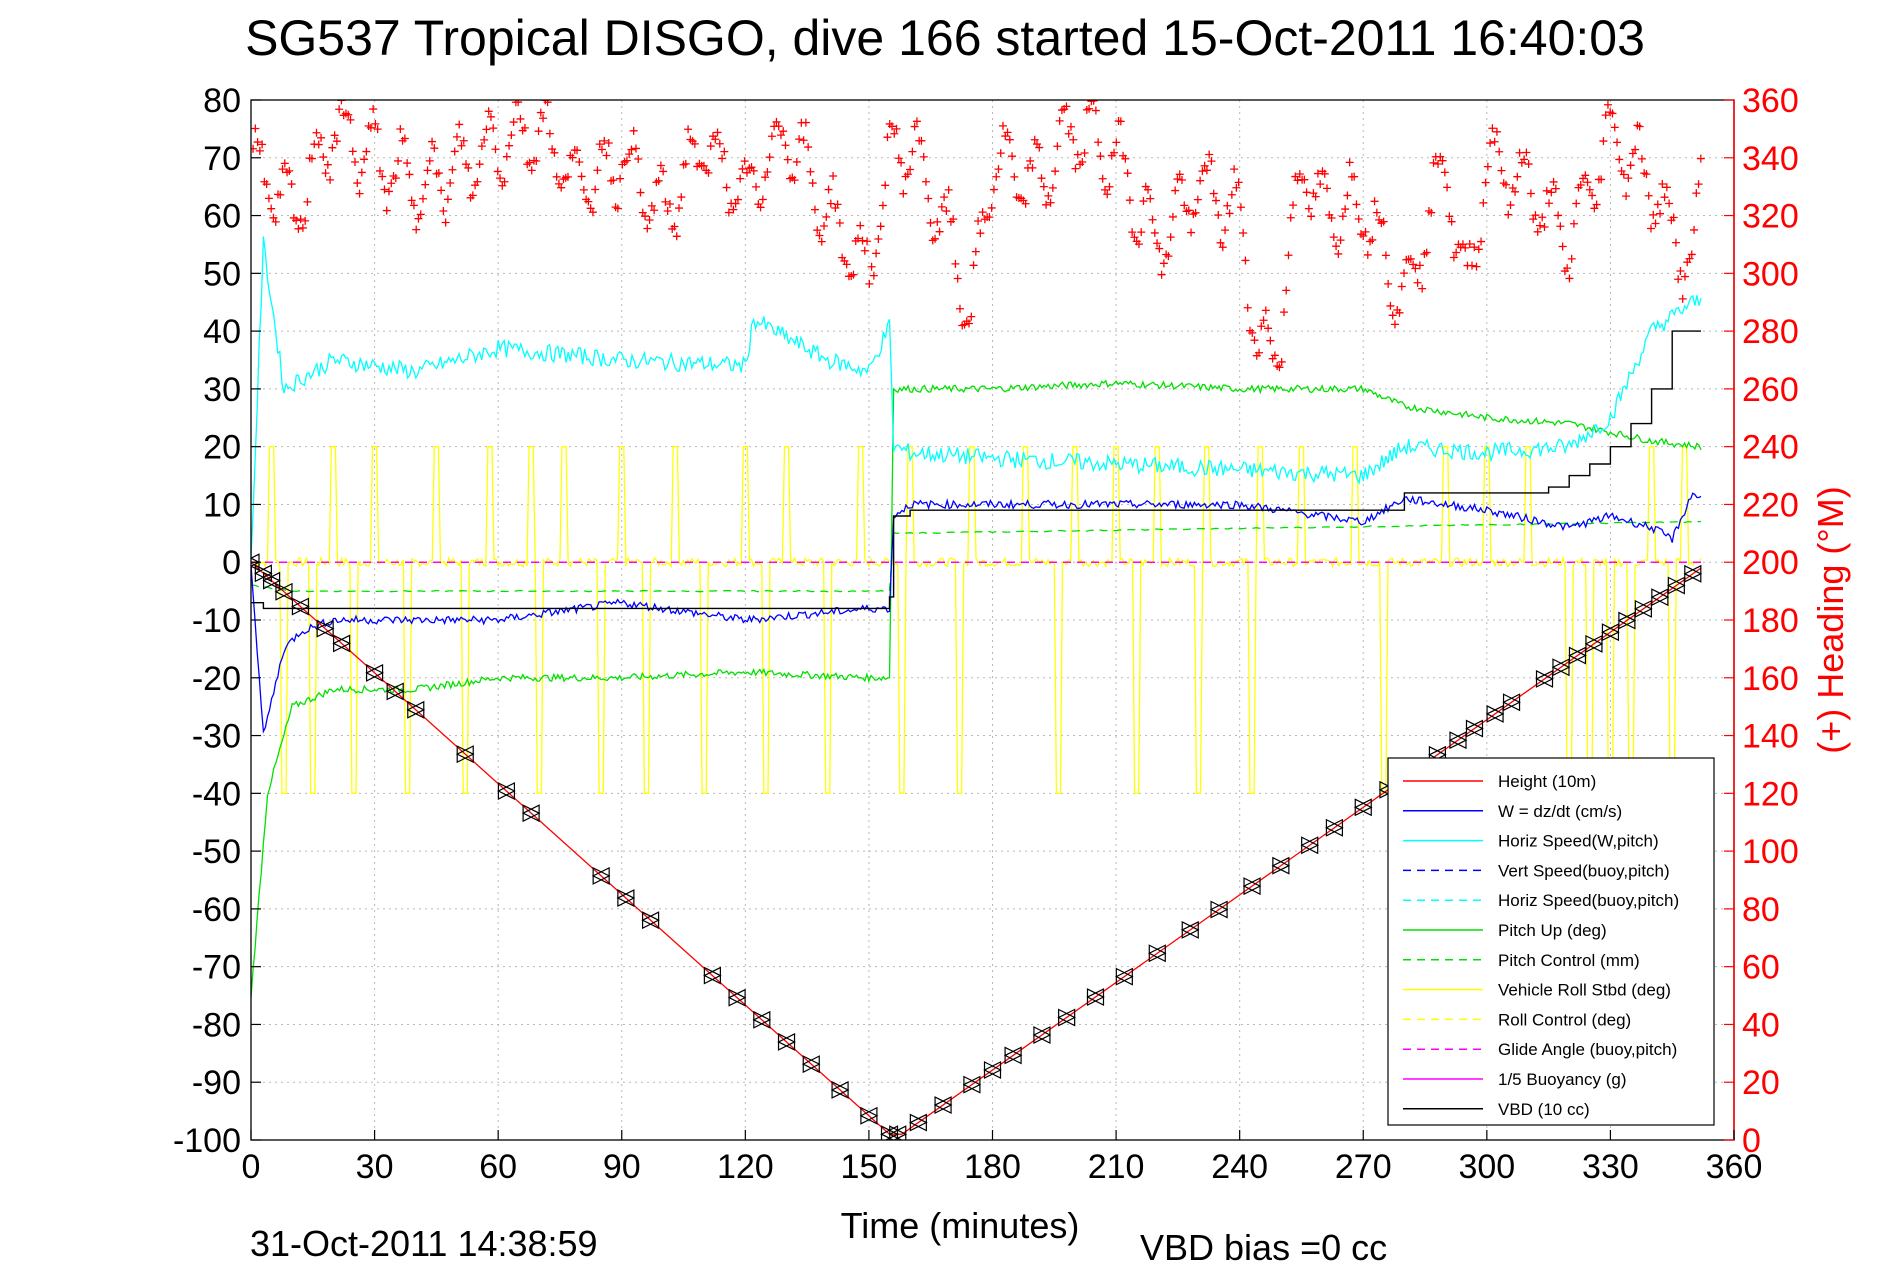  I want to click on legend-box, so click(1551, 941).